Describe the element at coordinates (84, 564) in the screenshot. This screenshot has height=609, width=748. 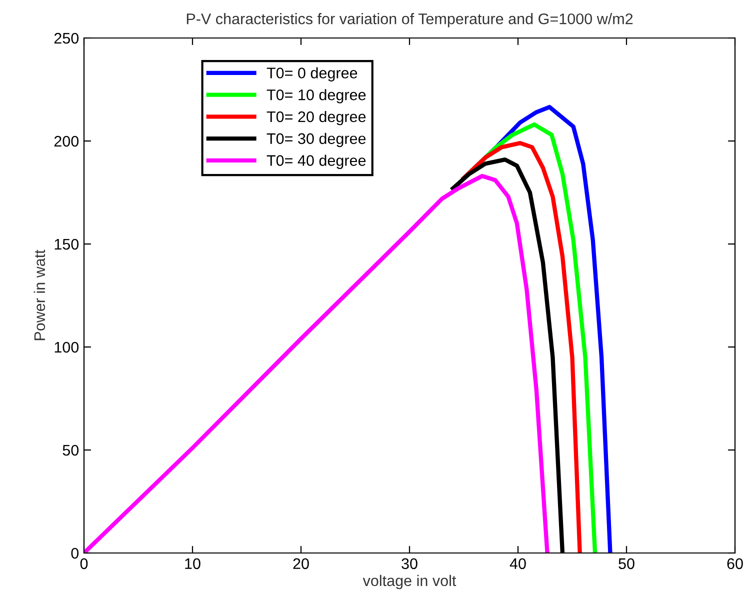
I see `x-tick-label: 0` at that location.